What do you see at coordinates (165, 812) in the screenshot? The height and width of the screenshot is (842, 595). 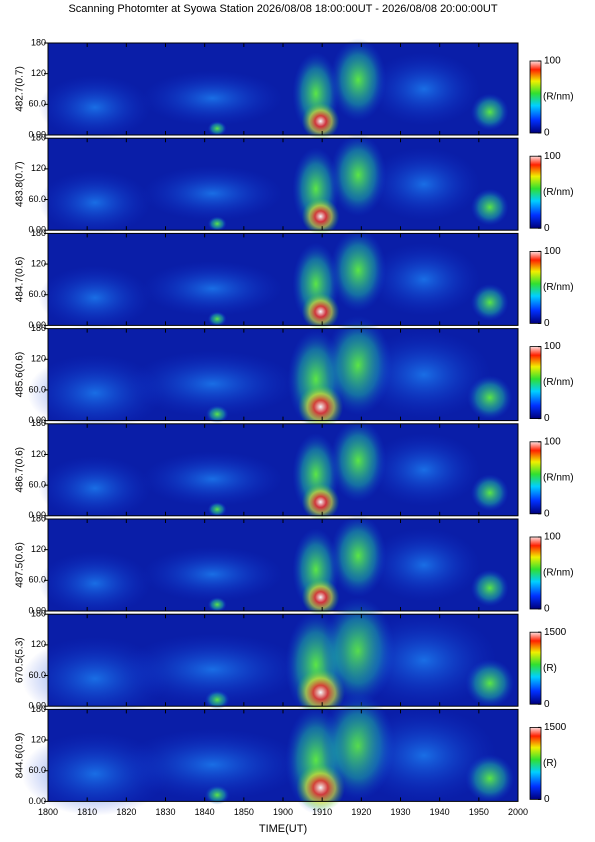 I see `x-tick-label: 1830` at bounding box center [165, 812].